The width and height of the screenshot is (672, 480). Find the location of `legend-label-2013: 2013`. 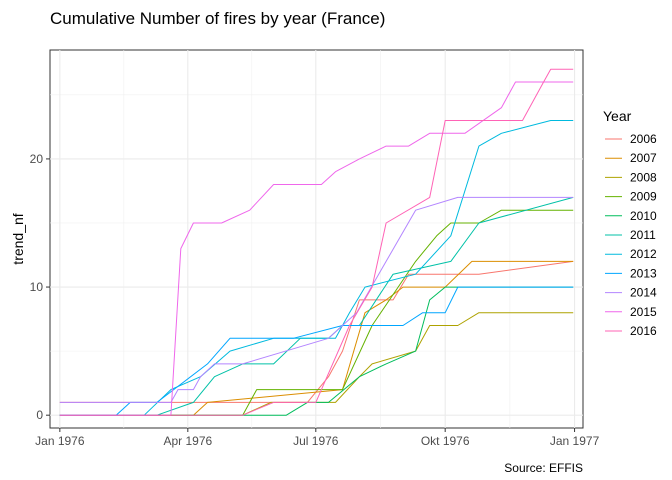

legend-label-2013: 2013 is located at coordinates (643, 273).